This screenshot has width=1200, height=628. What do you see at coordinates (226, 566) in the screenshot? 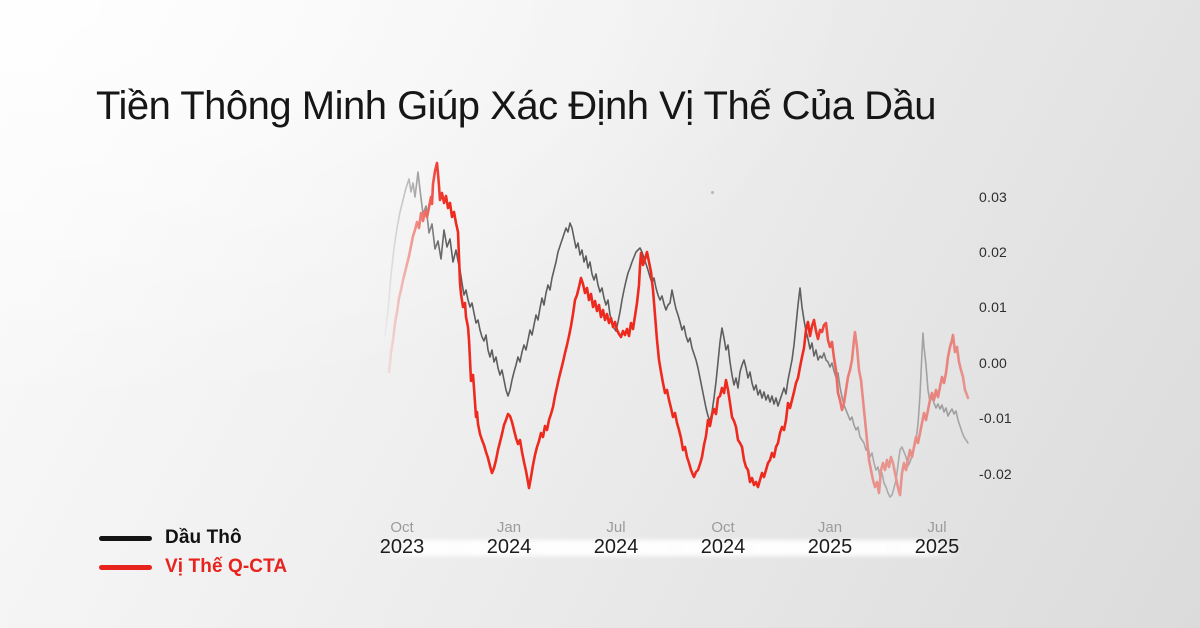
I see `legend-label: Vị Thế Q-CTA` at bounding box center [226, 566].